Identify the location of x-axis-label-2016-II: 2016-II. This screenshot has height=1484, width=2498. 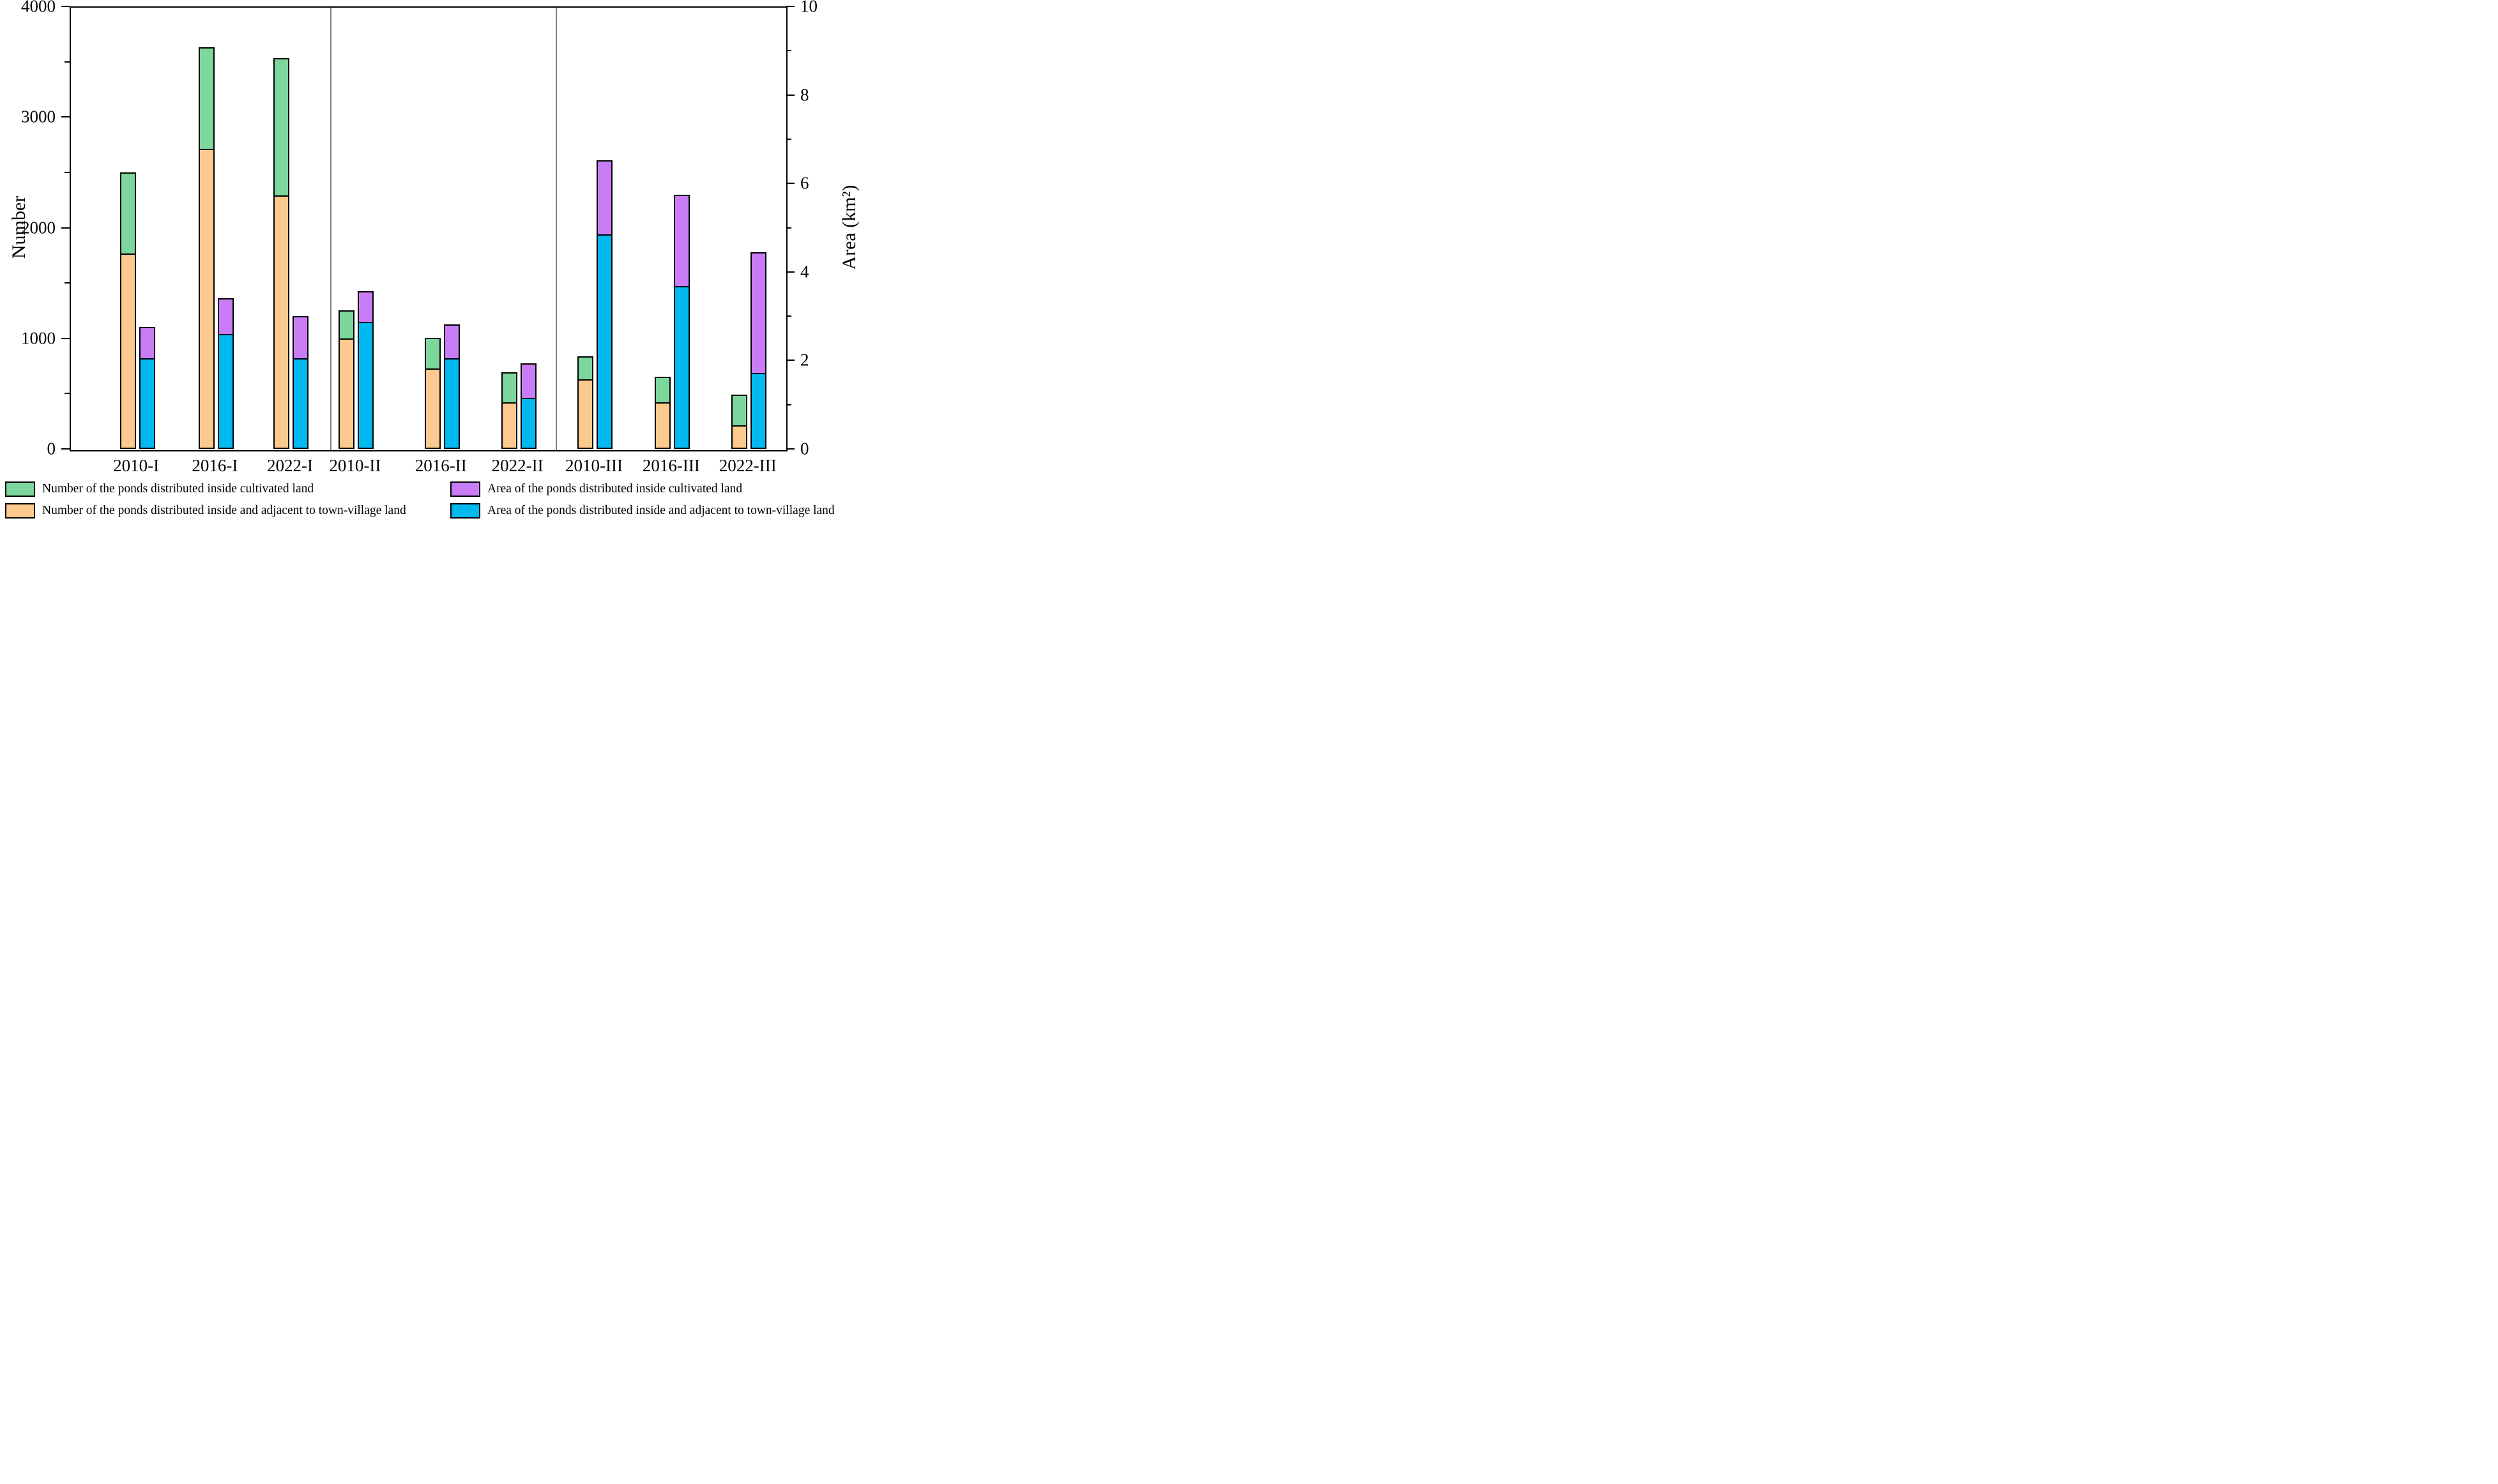
(441, 465).